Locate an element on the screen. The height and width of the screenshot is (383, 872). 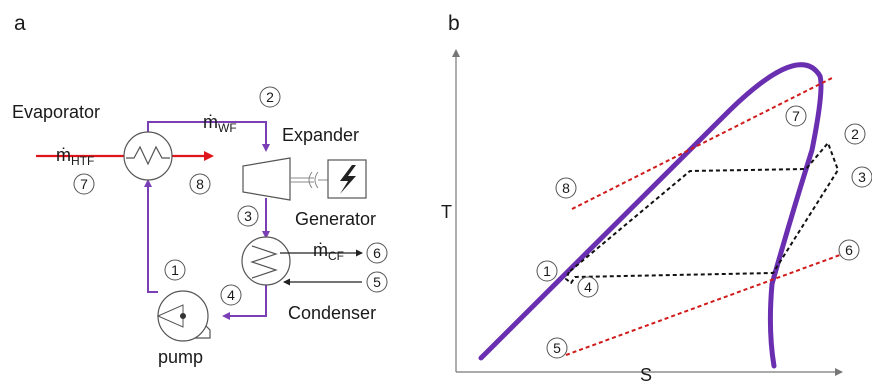
state-marker-2: 2 is located at coordinates (270, 97).